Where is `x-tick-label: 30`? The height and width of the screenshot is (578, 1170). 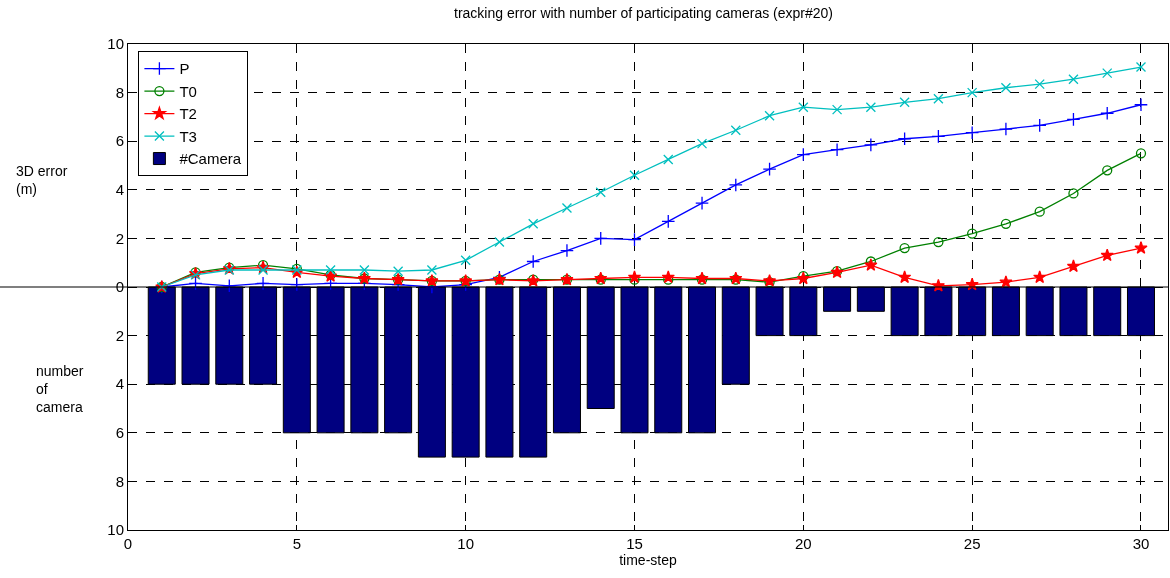
x-tick-label: 30 is located at coordinates (1141, 543).